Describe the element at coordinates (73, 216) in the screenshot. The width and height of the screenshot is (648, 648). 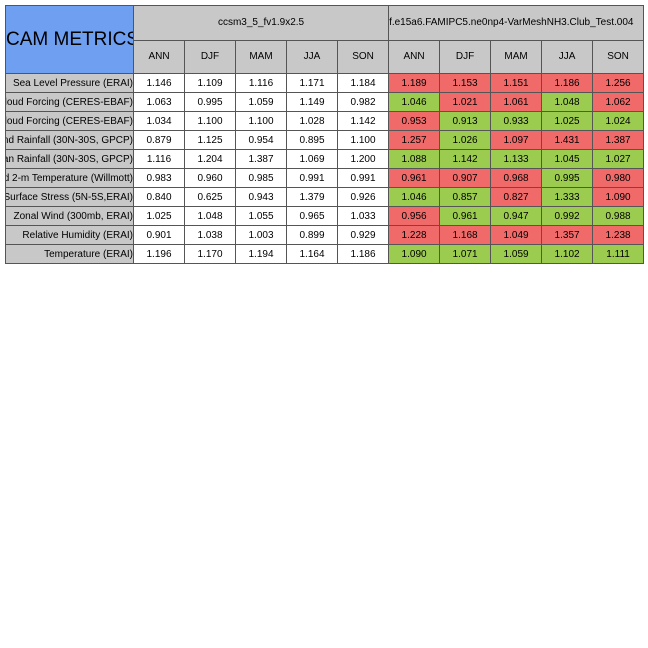
I see `row-label-text: Zonal Wind (300mb, ERAI)` at that location.